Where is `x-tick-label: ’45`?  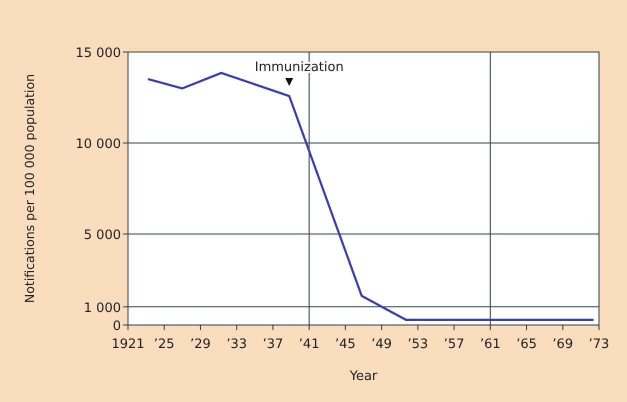
x-tick-label: ’45 is located at coordinates (345, 344).